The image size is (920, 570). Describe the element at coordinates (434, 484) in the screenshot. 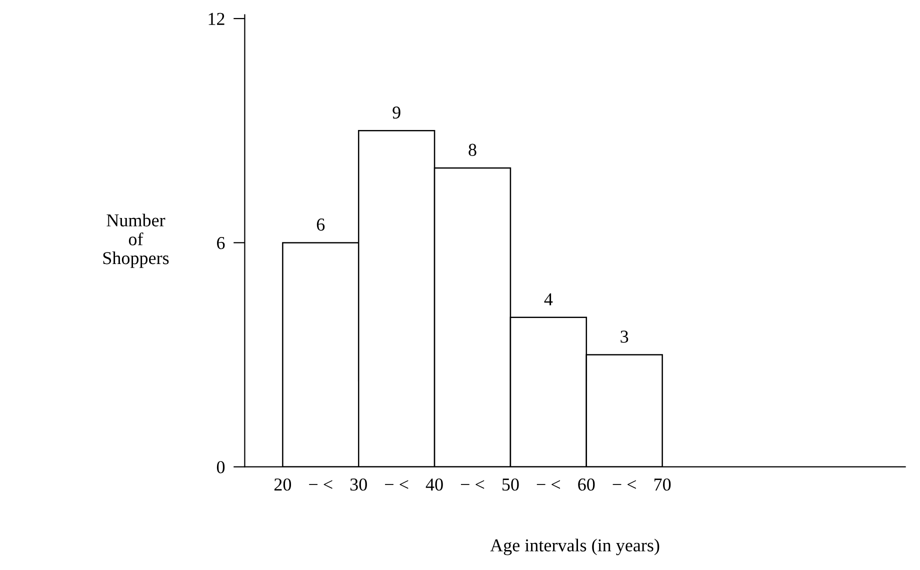

I see `x-tick-label: 40` at that location.